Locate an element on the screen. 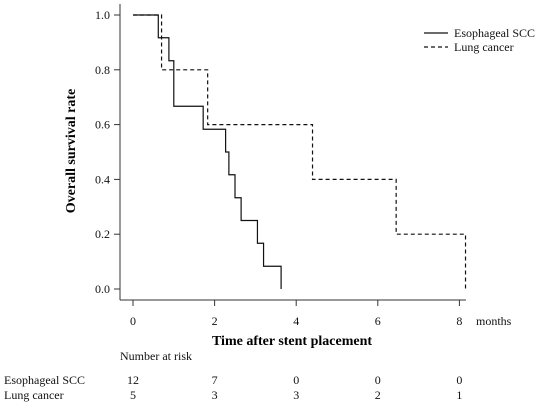 The image size is (550, 404). y-axis-title: Overall survival rate is located at coordinates (71, 151).